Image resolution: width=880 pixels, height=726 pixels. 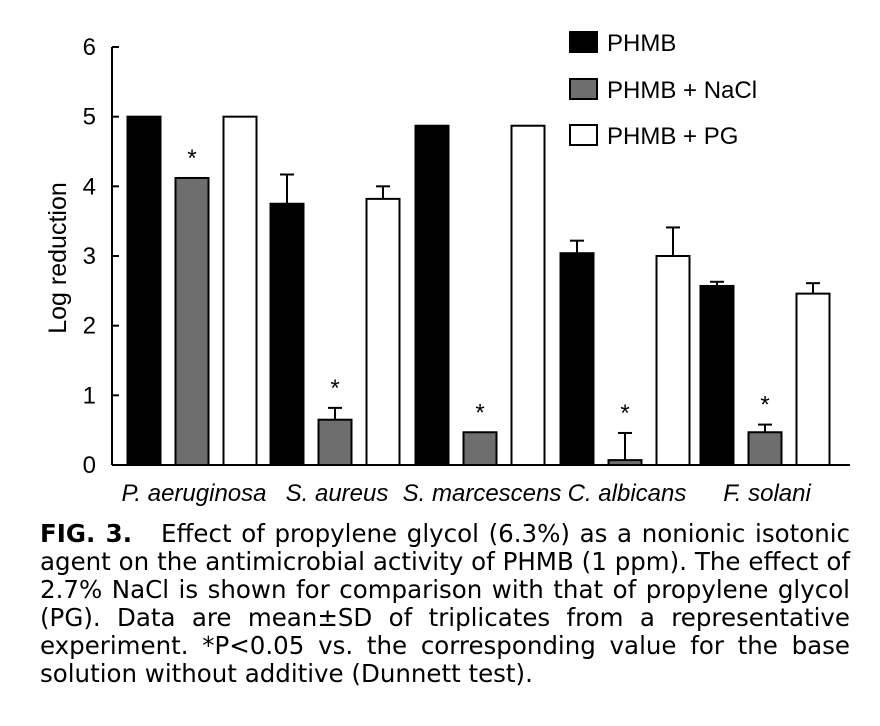 What do you see at coordinates (482, 493) in the screenshot?
I see `x-tick-label: S. marcescens` at bounding box center [482, 493].